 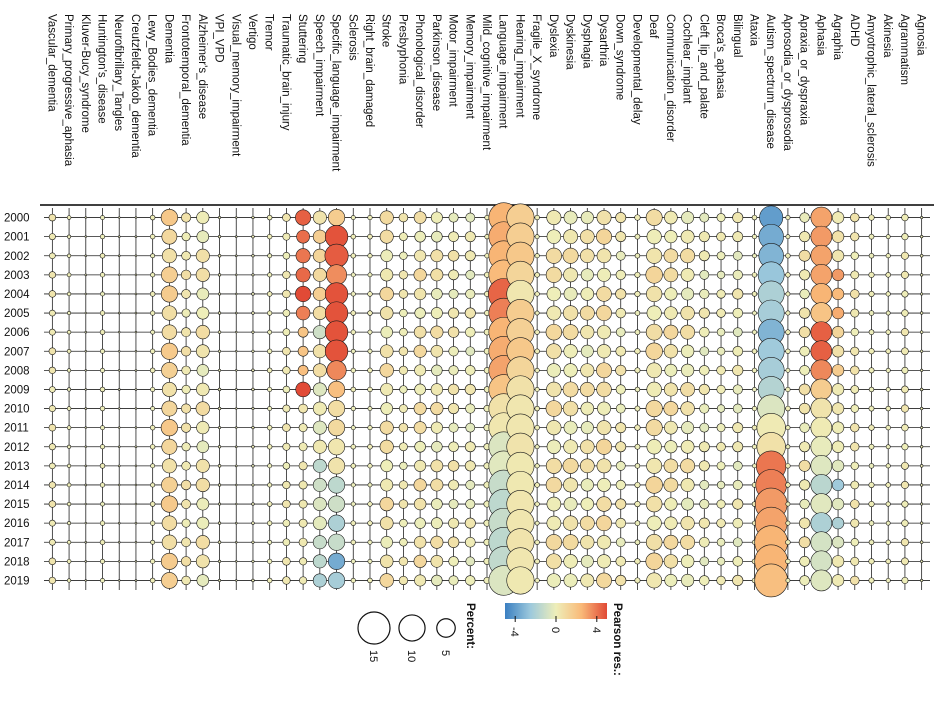 I want to click on bubble-vertigo-2006, so click(x=253, y=332).